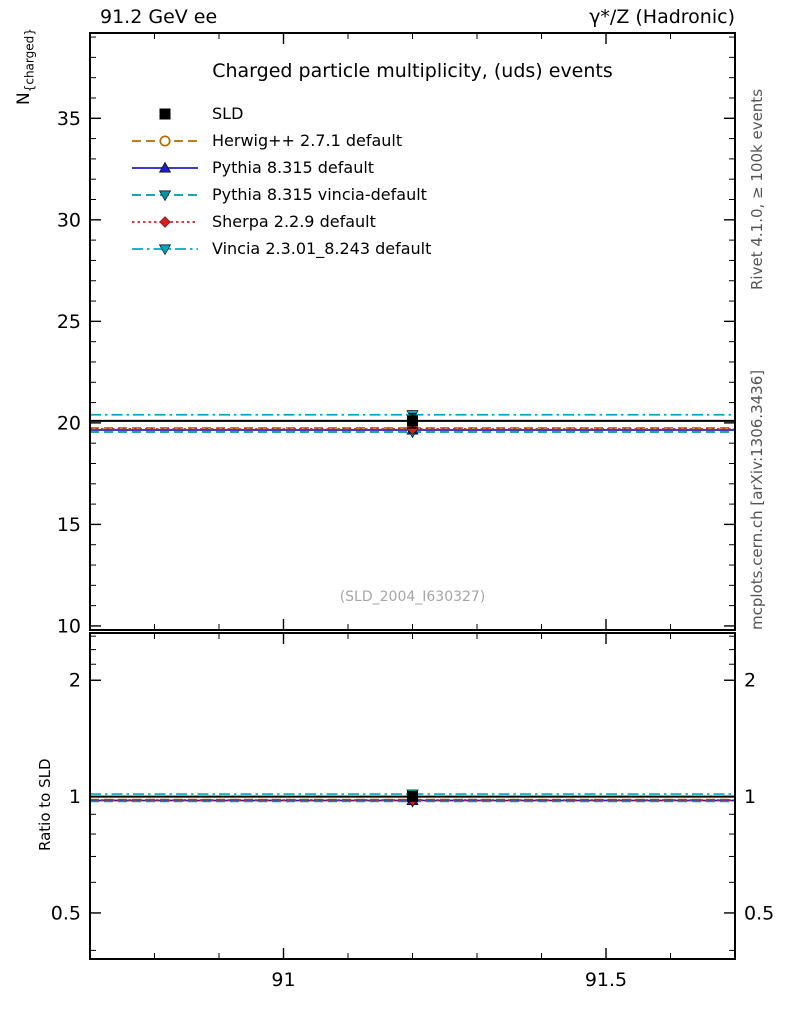 This screenshot has width=786, height=1024. I want to click on svg-text: 35, so click(69, 119).